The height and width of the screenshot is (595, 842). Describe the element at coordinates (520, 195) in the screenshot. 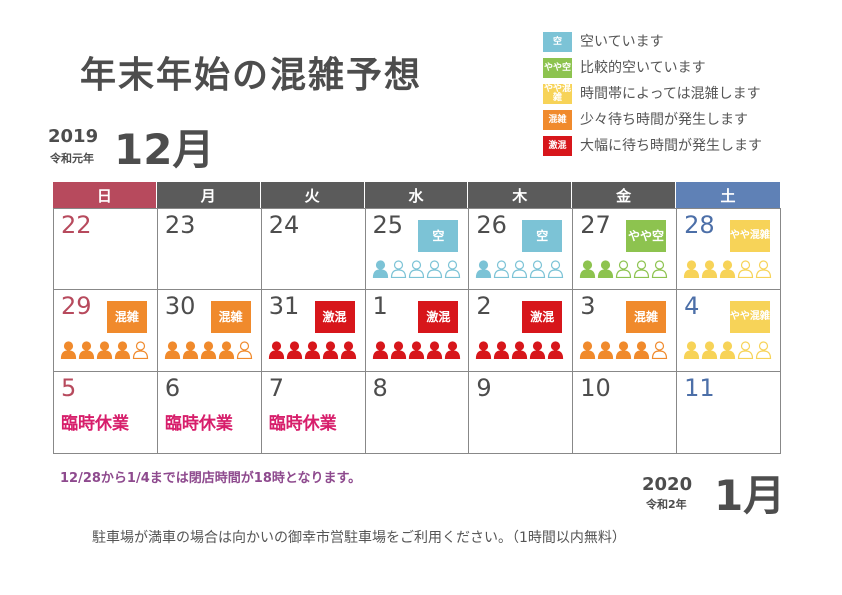

I see `weekday-header-cell: 木` at that location.